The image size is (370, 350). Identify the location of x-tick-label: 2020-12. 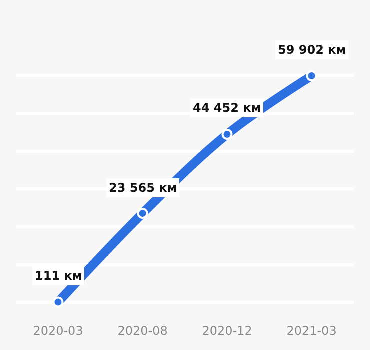
(227, 331).